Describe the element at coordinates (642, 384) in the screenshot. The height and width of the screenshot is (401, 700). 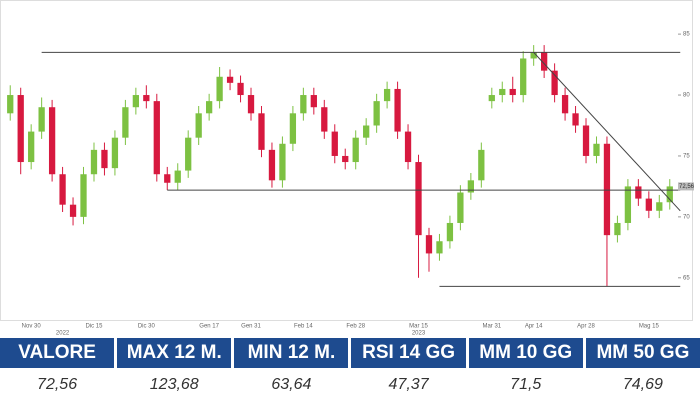
I see `table-value: 74,69` at that location.